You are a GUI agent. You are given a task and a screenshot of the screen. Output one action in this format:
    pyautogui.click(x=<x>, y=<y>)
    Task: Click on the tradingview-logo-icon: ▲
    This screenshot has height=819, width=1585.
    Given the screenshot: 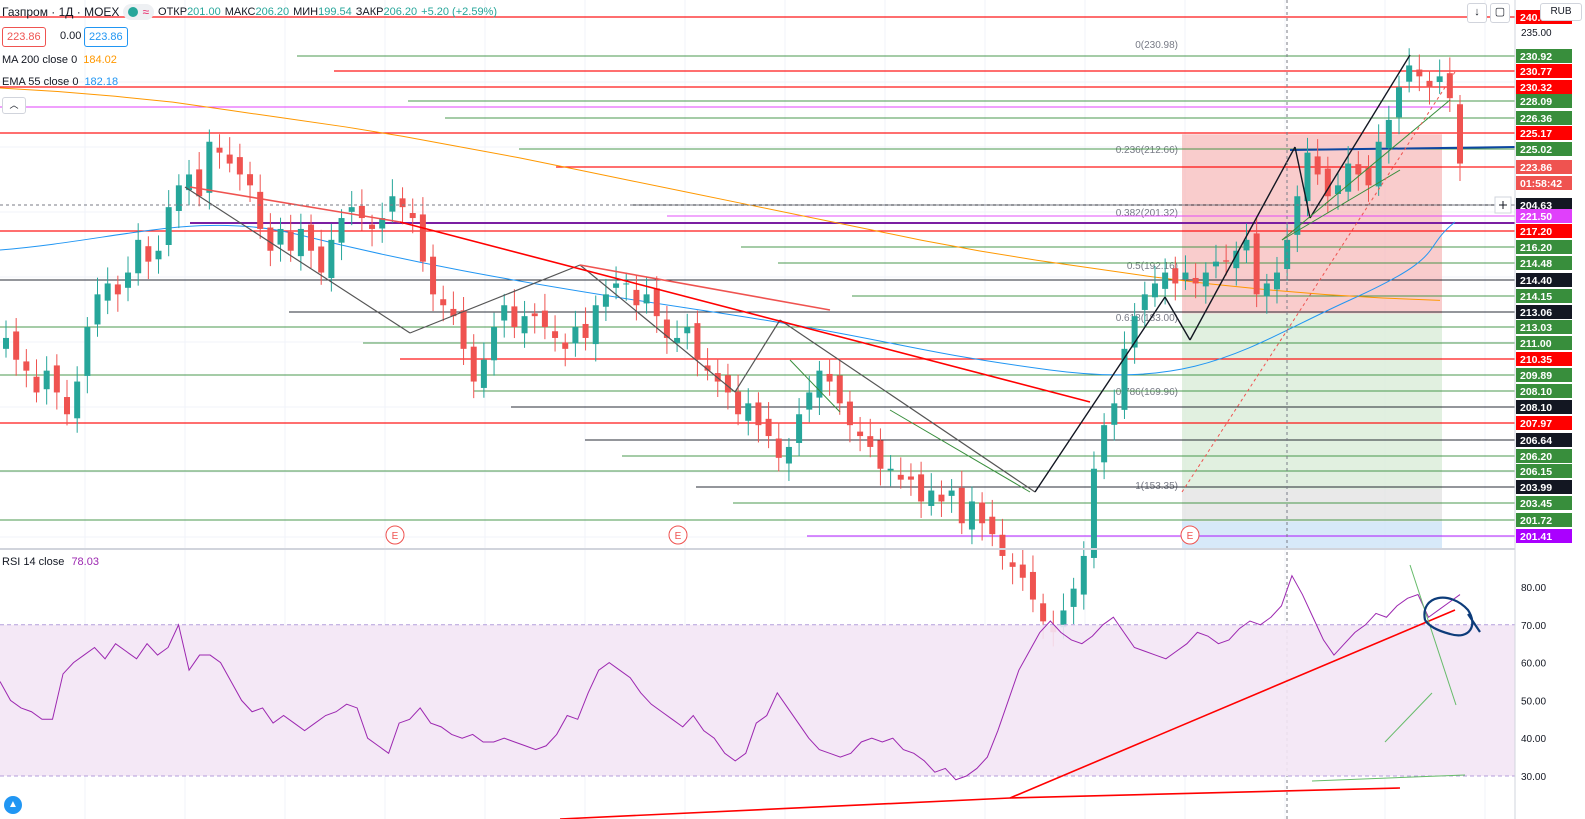 What is the action you would take?
    pyautogui.click(x=13, y=805)
    